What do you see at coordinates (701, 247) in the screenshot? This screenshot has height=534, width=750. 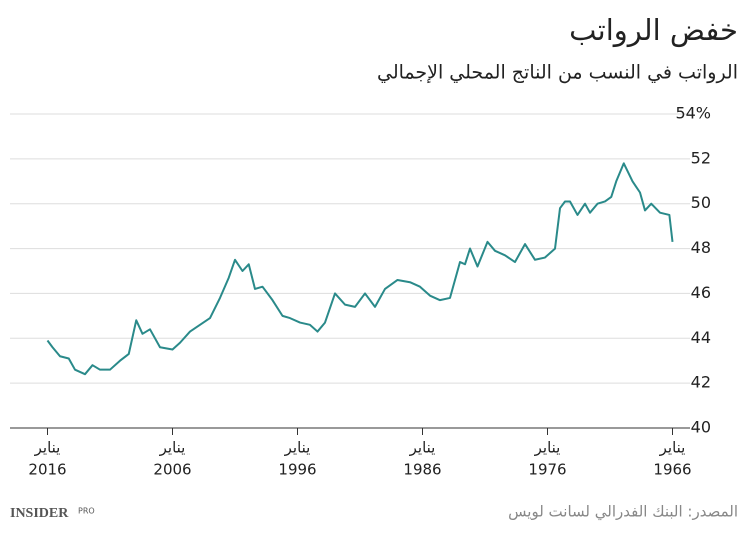 I see `y-tick-label: 48` at bounding box center [701, 247].